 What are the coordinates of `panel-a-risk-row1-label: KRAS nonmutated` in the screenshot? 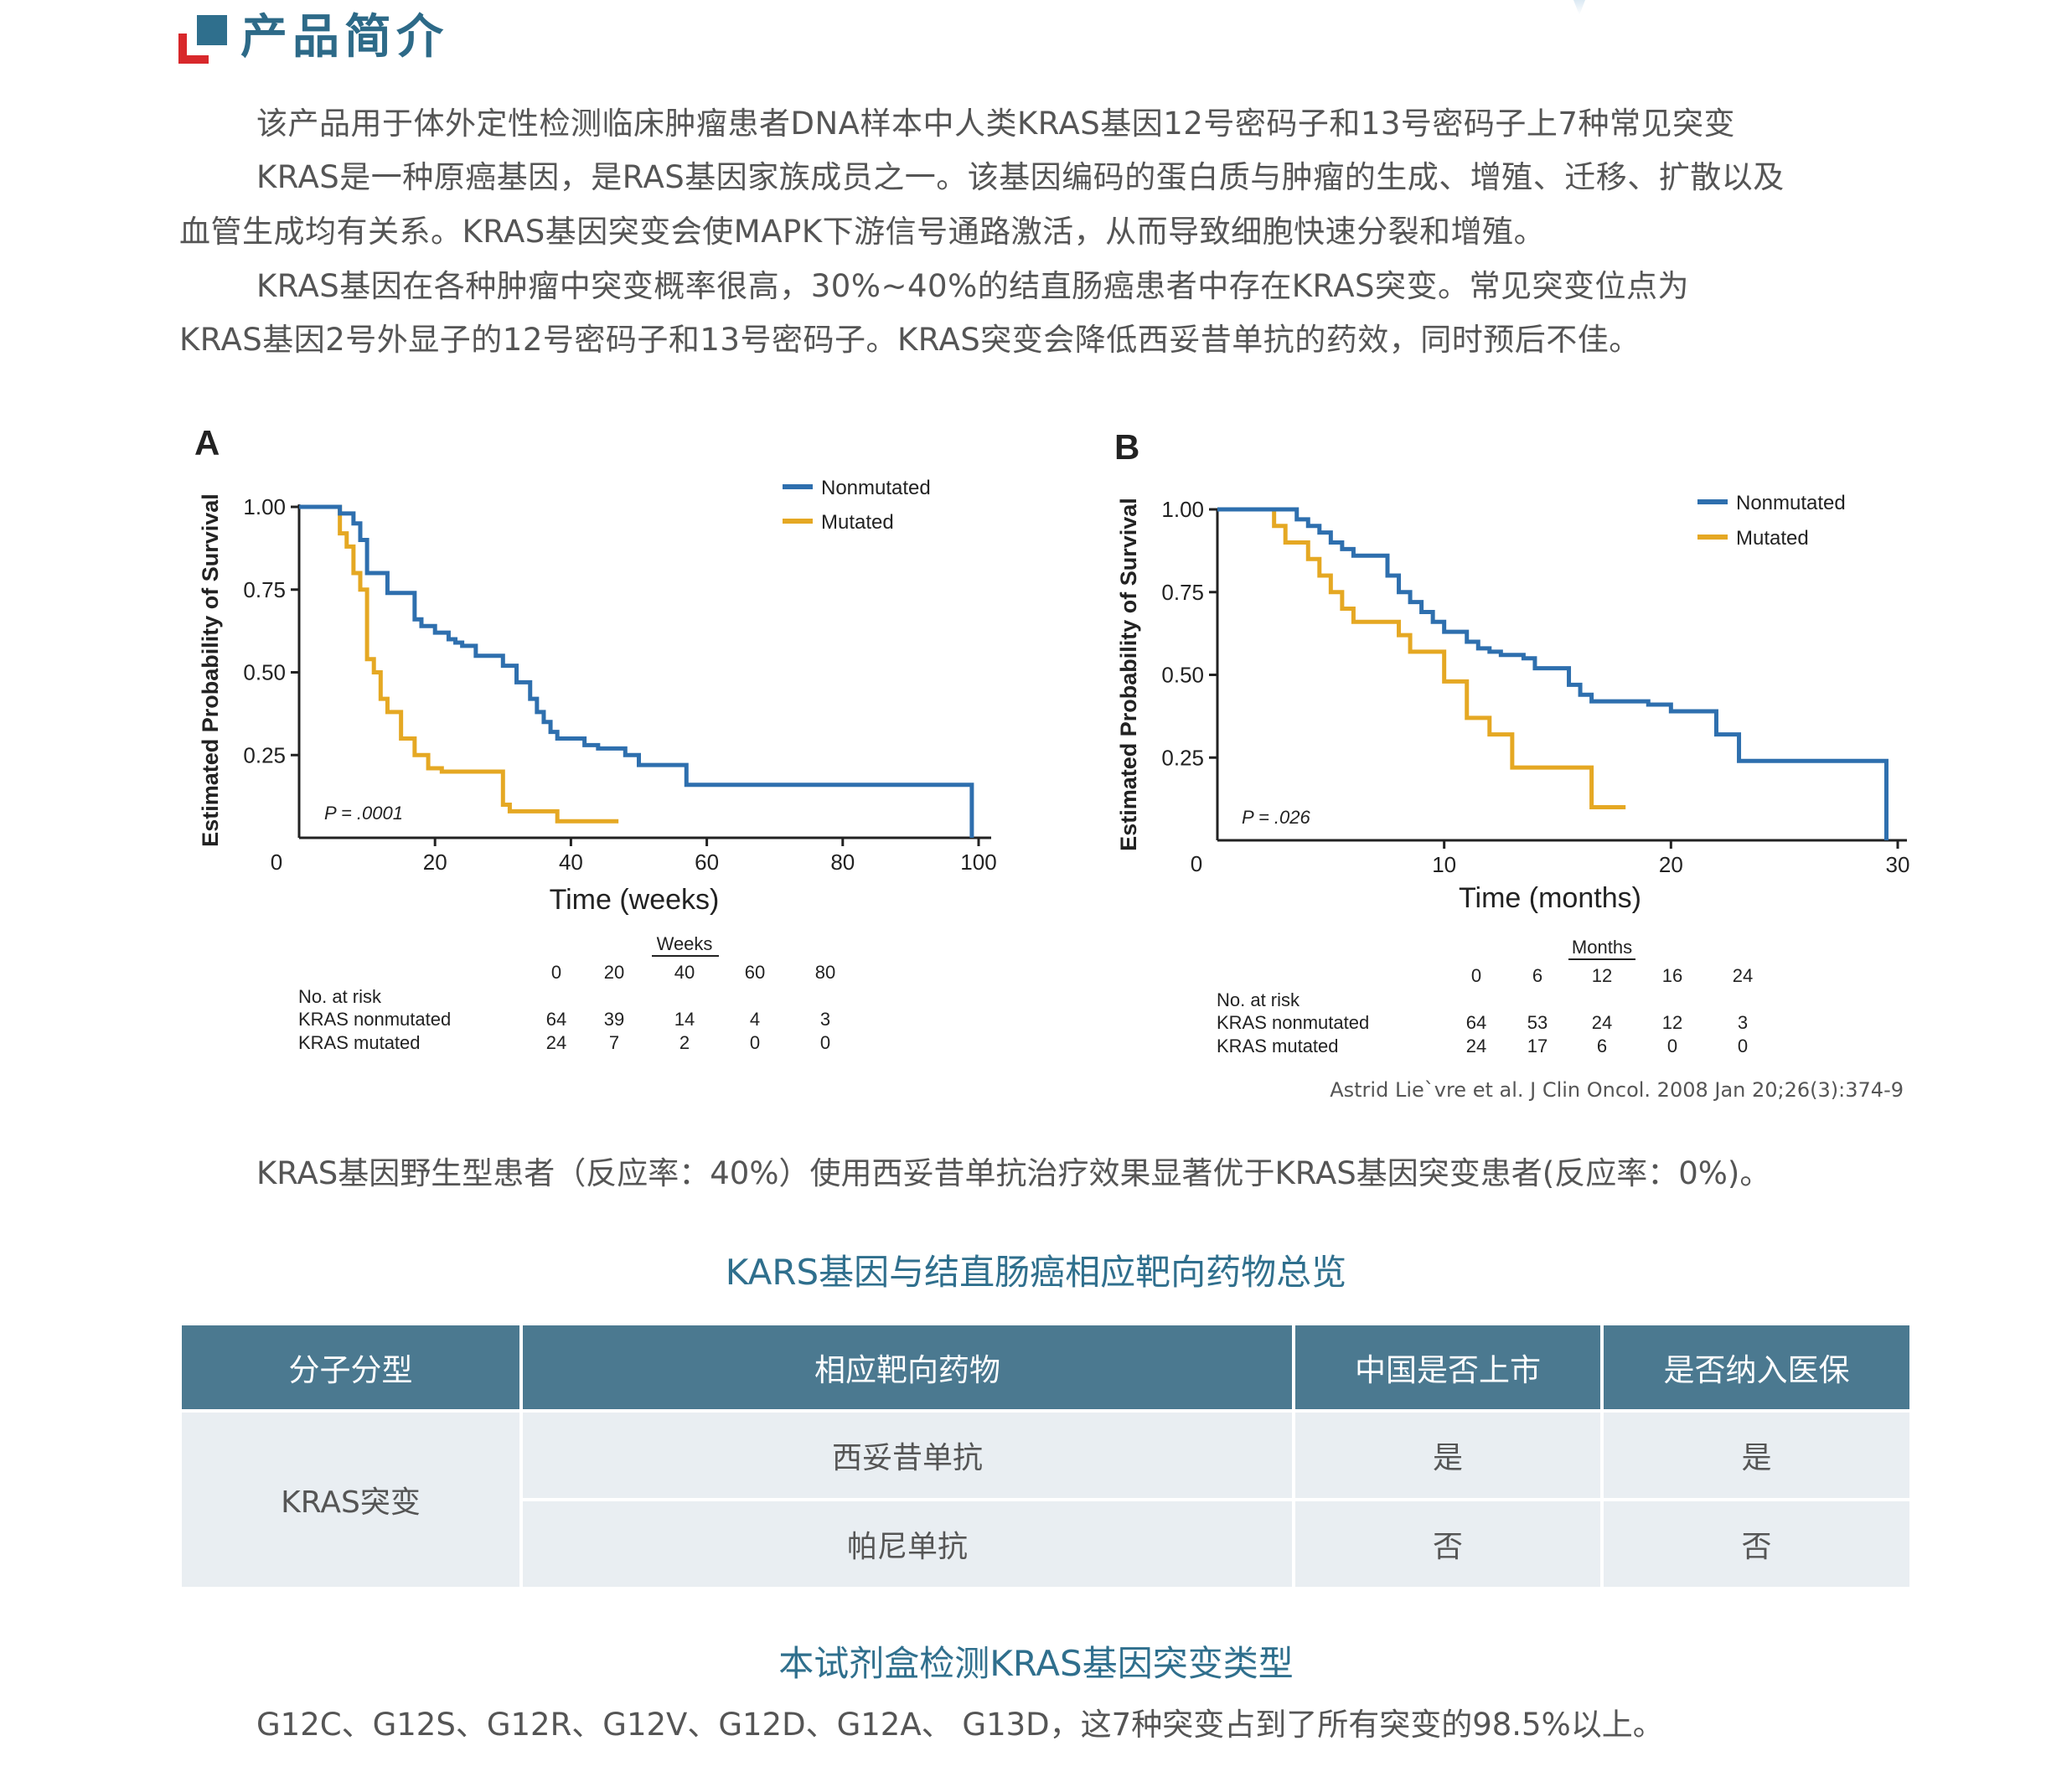 It's located at (374, 1020).